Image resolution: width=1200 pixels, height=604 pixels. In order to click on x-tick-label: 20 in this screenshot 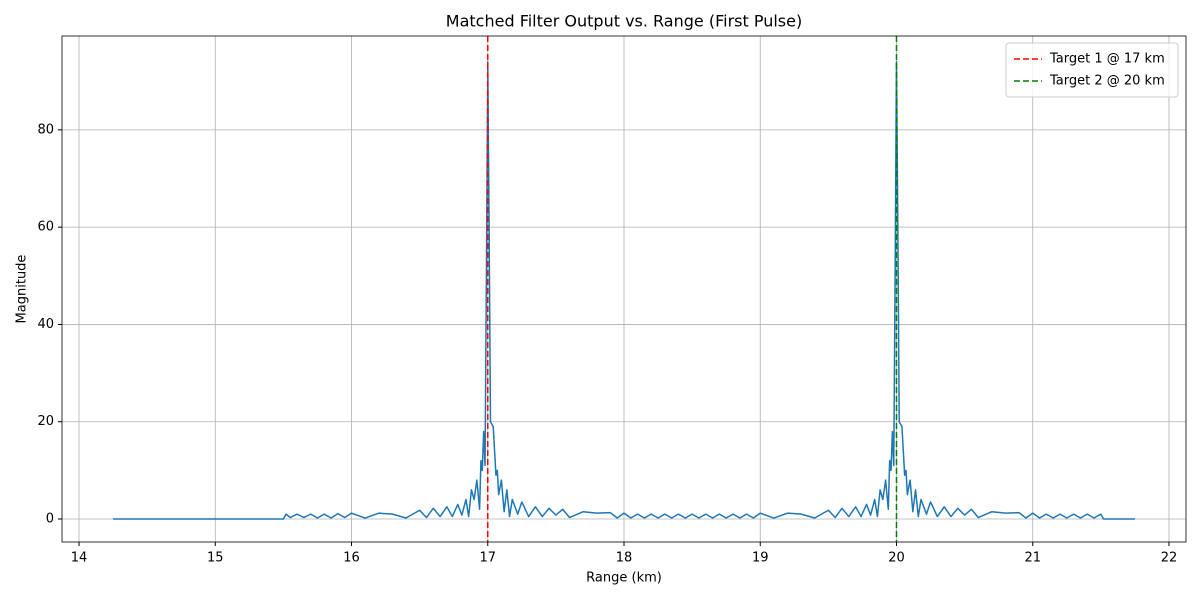, I will do `click(896, 558)`.